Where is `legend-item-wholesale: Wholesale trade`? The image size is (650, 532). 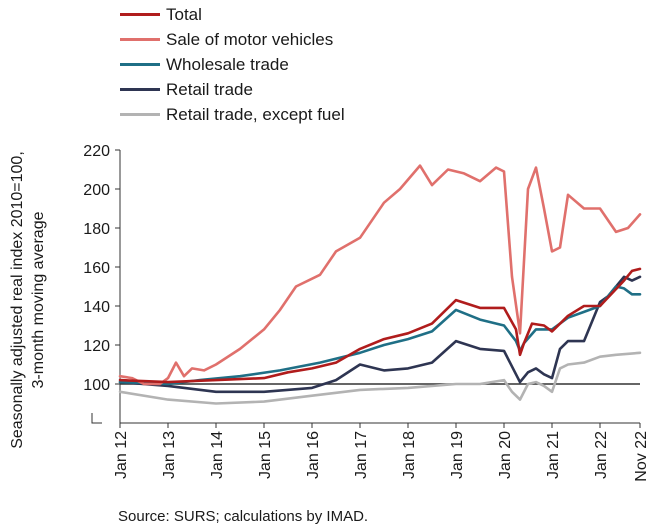
legend-item-wholesale: Wholesale trade is located at coordinates (232, 64).